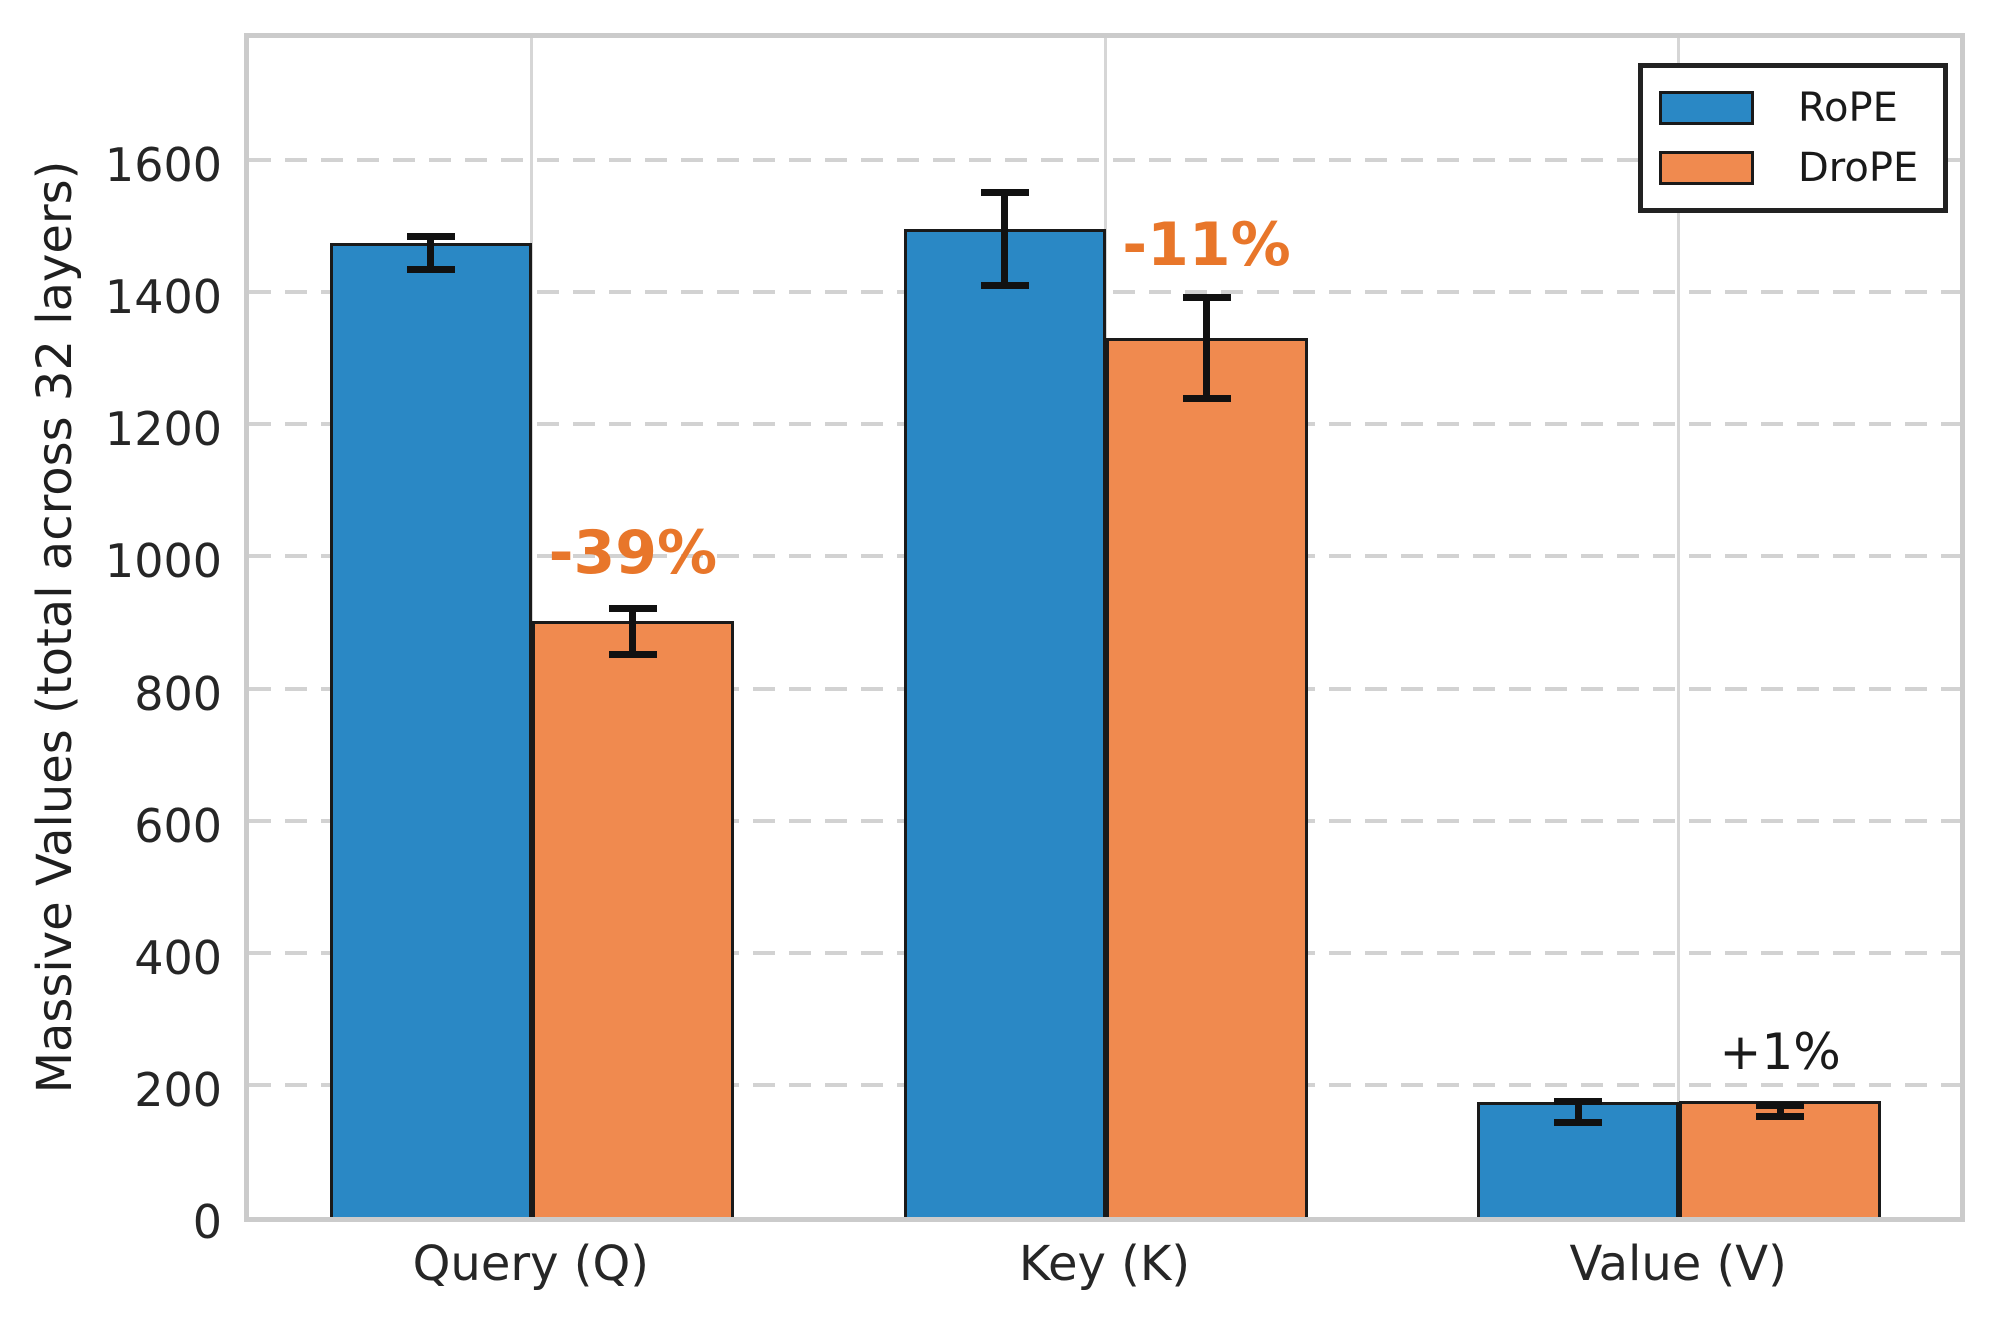  I want to click on annotation: -11%, so click(1206, 244).